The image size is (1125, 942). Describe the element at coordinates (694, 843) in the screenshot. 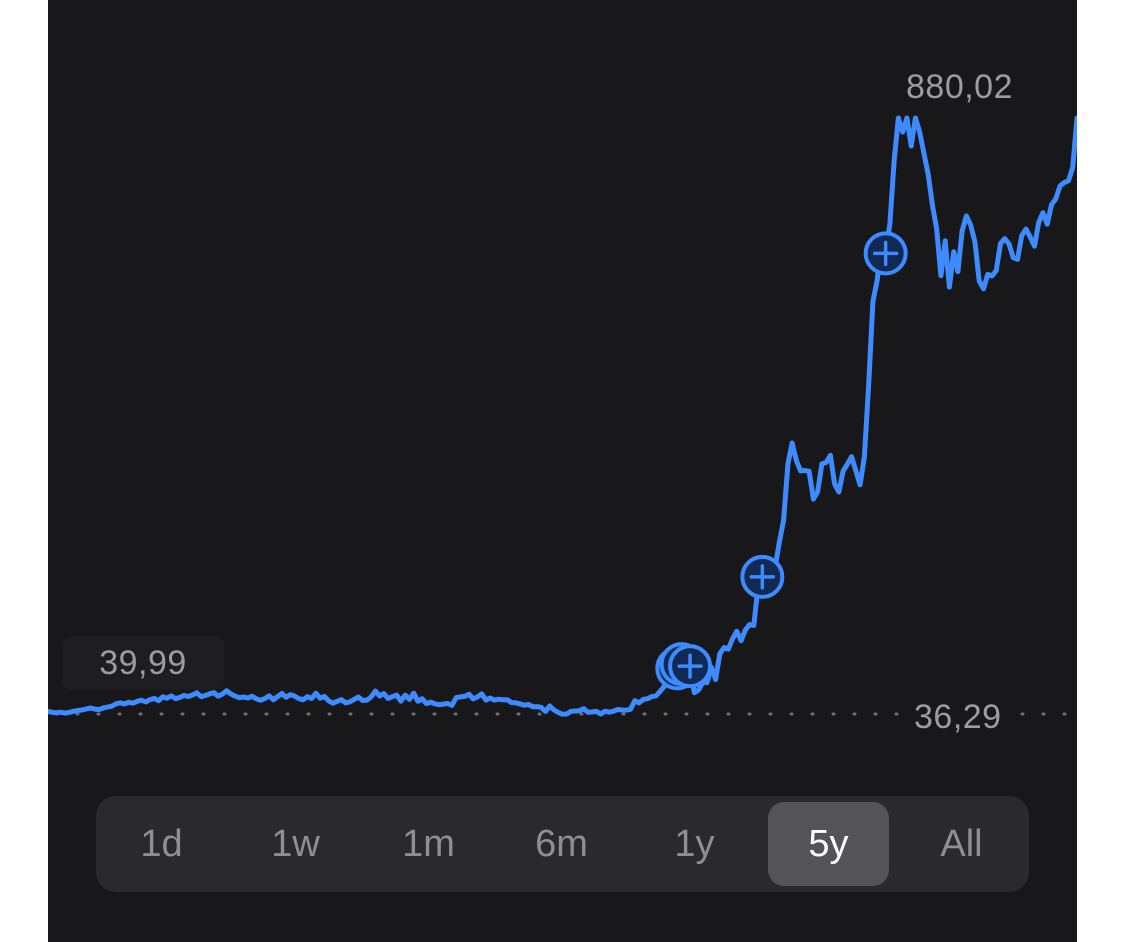

I see `range-1y-button: 1y` at that location.